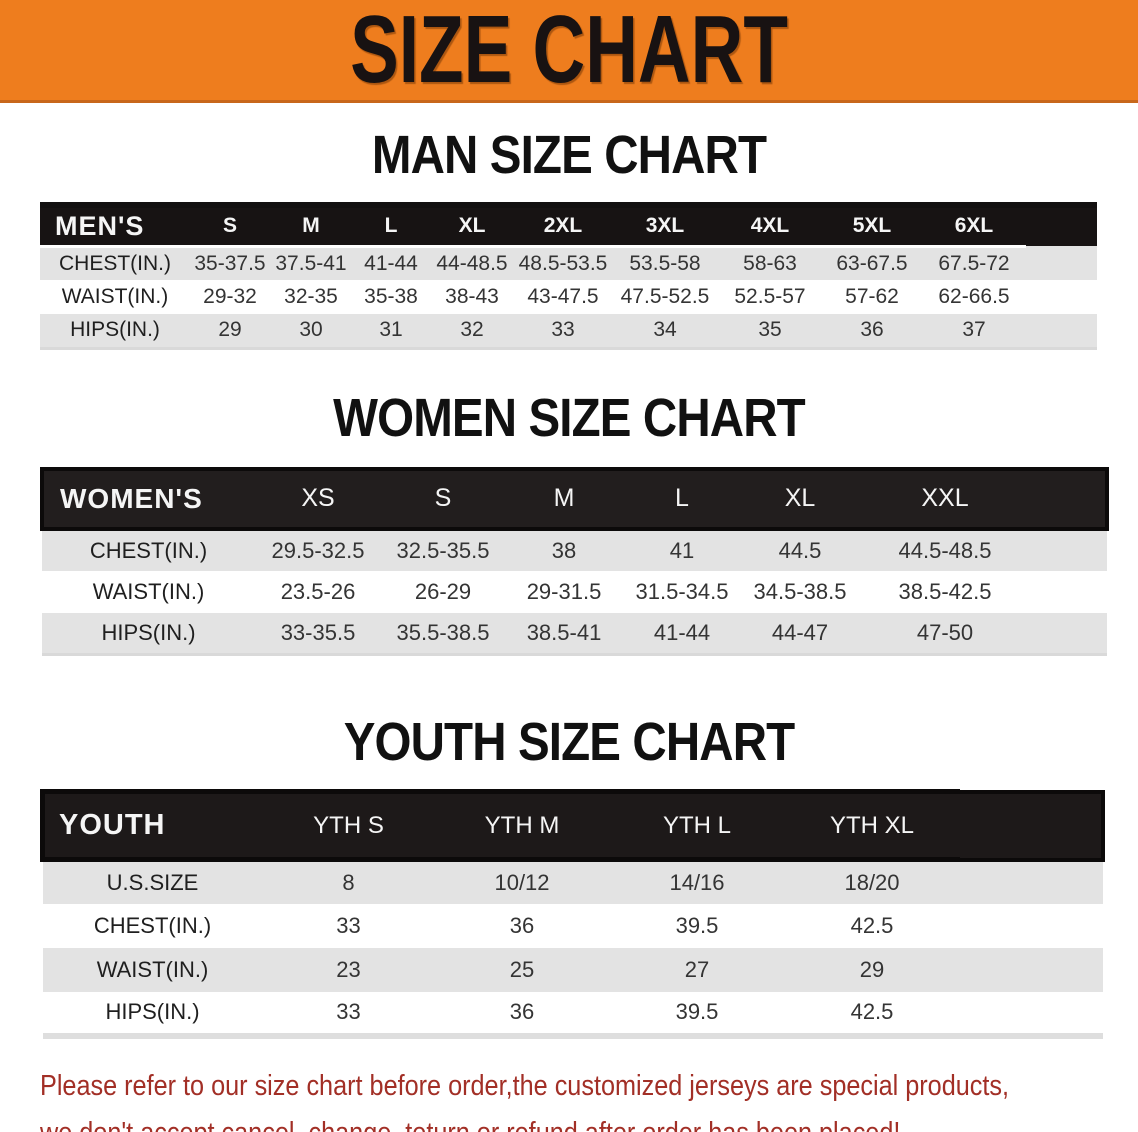 The height and width of the screenshot is (1132, 1138). Describe the element at coordinates (770, 296) in the screenshot. I see `size-value-cell: 52.5-57` at that location.